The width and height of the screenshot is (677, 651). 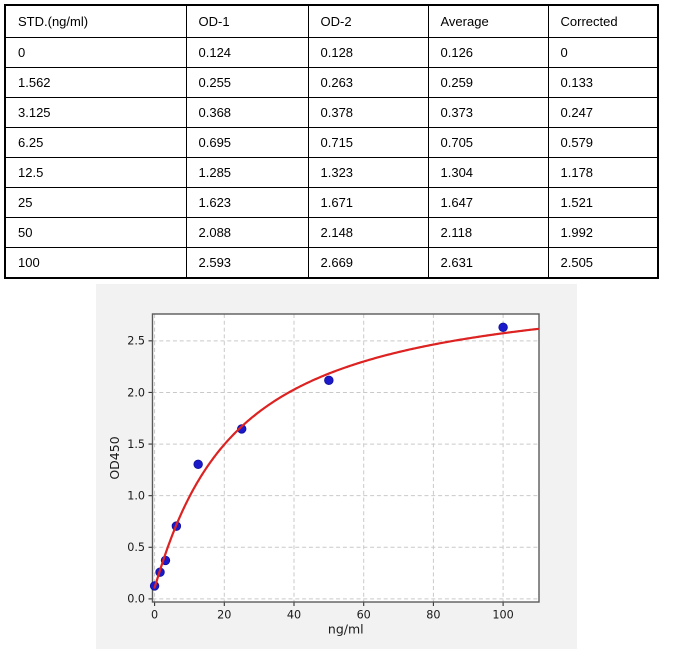 I want to click on table-cell: 0.259, so click(x=488, y=82).